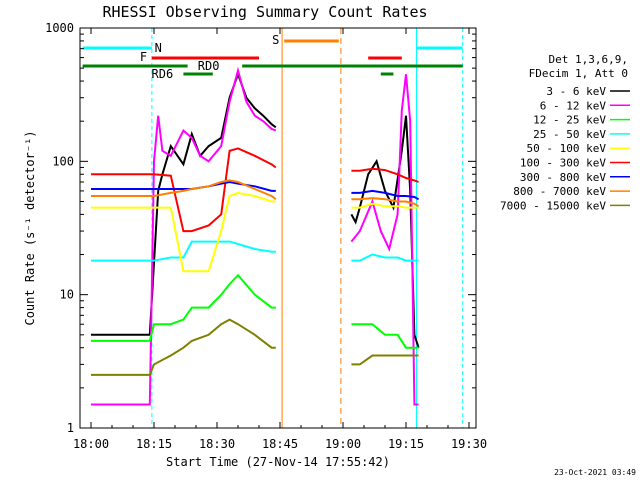  What do you see at coordinates (217, 444) in the screenshot?
I see `x-tick-label: 18:30` at bounding box center [217, 444].